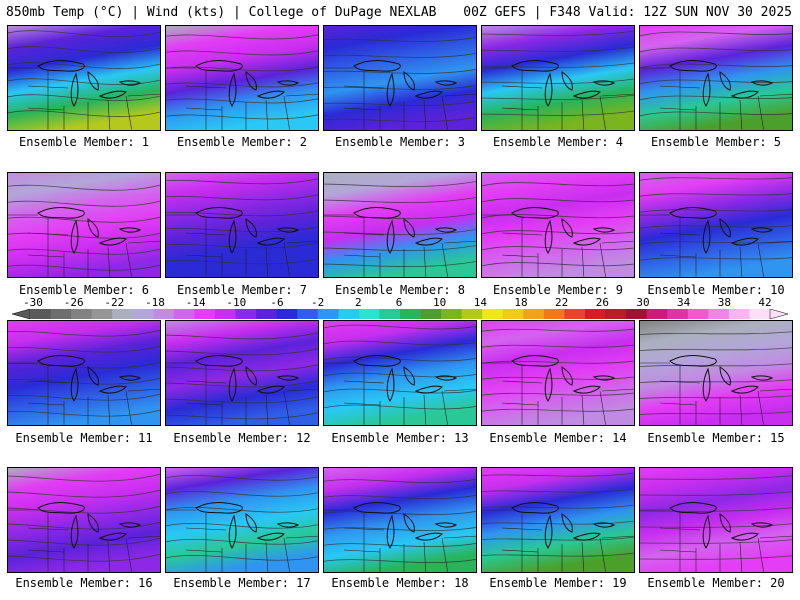 The width and height of the screenshot is (800, 600). I want to click on panel-label: Ensemble Member: 7, so click(242, 290).